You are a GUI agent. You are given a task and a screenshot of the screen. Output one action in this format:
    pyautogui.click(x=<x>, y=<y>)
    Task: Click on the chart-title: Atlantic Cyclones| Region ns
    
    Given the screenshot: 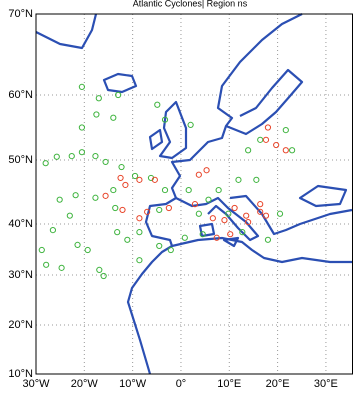 What is the action you would take?
    pyautogui.click(x=190, y=4)
    